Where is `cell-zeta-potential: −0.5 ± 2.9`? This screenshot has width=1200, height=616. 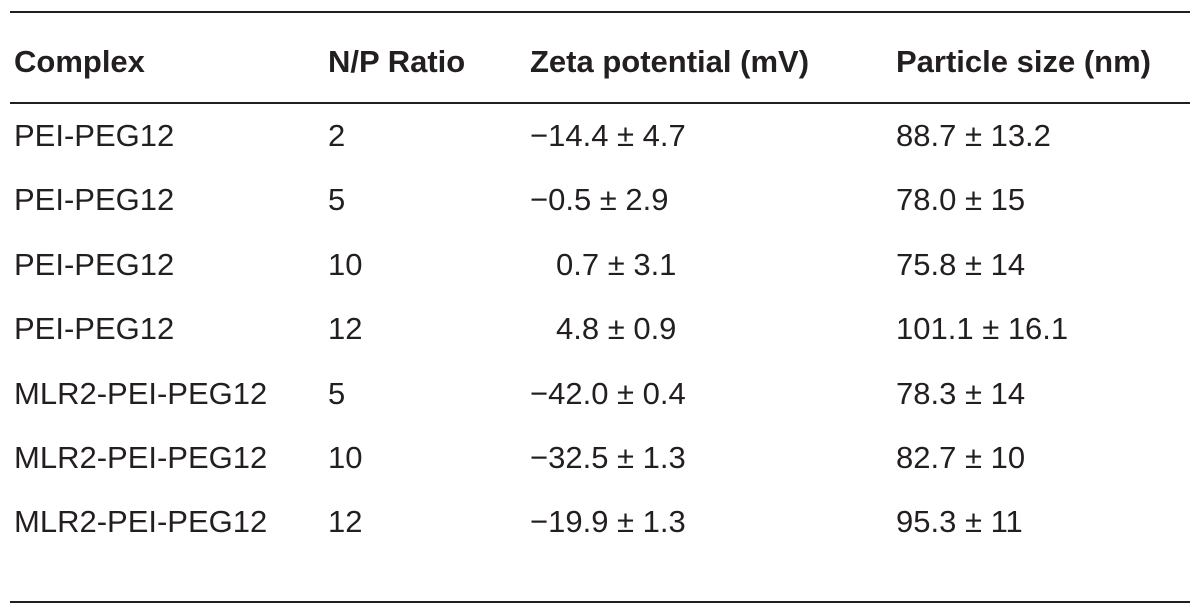
cell-zeta-potential: −0.5 ± 2.9 is located at coordinates (599, 200).